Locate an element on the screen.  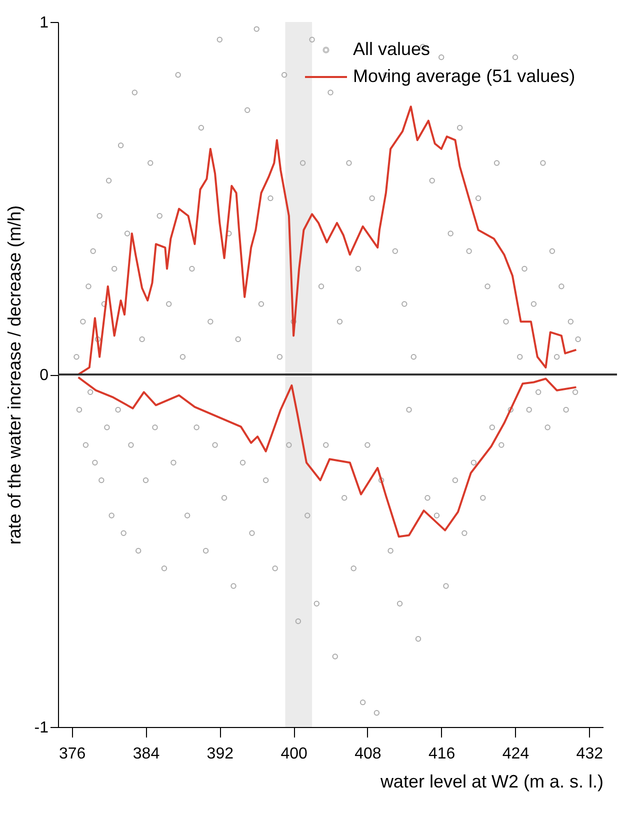
y-tick-label: 0 is located at coordinates (44, 375).